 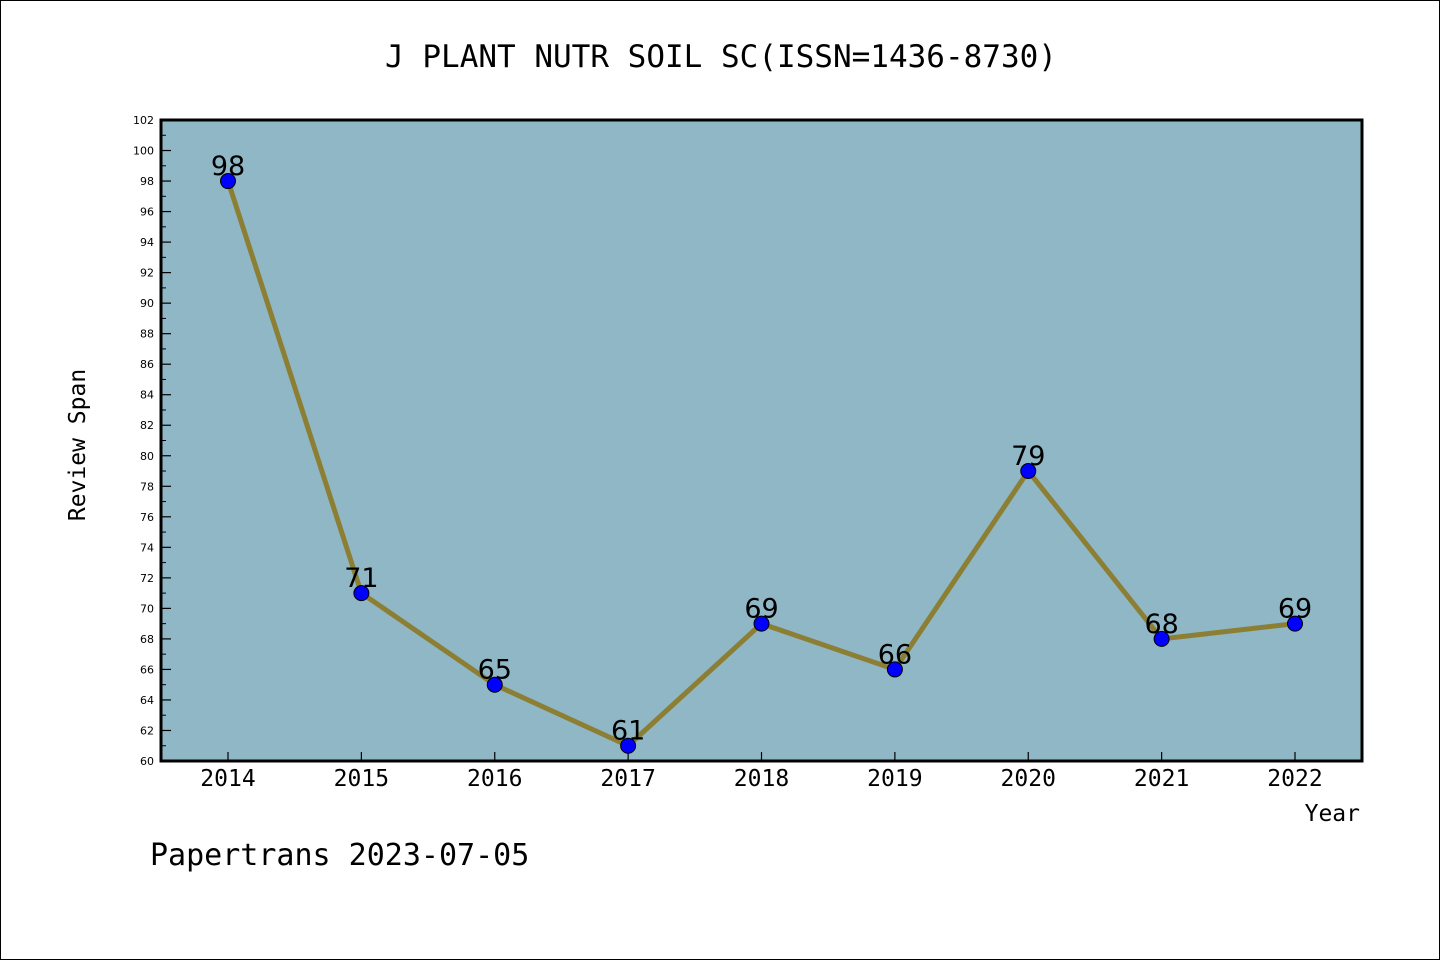 I want to click on y-axis-label: Review Span, so click(x=78, y=445).